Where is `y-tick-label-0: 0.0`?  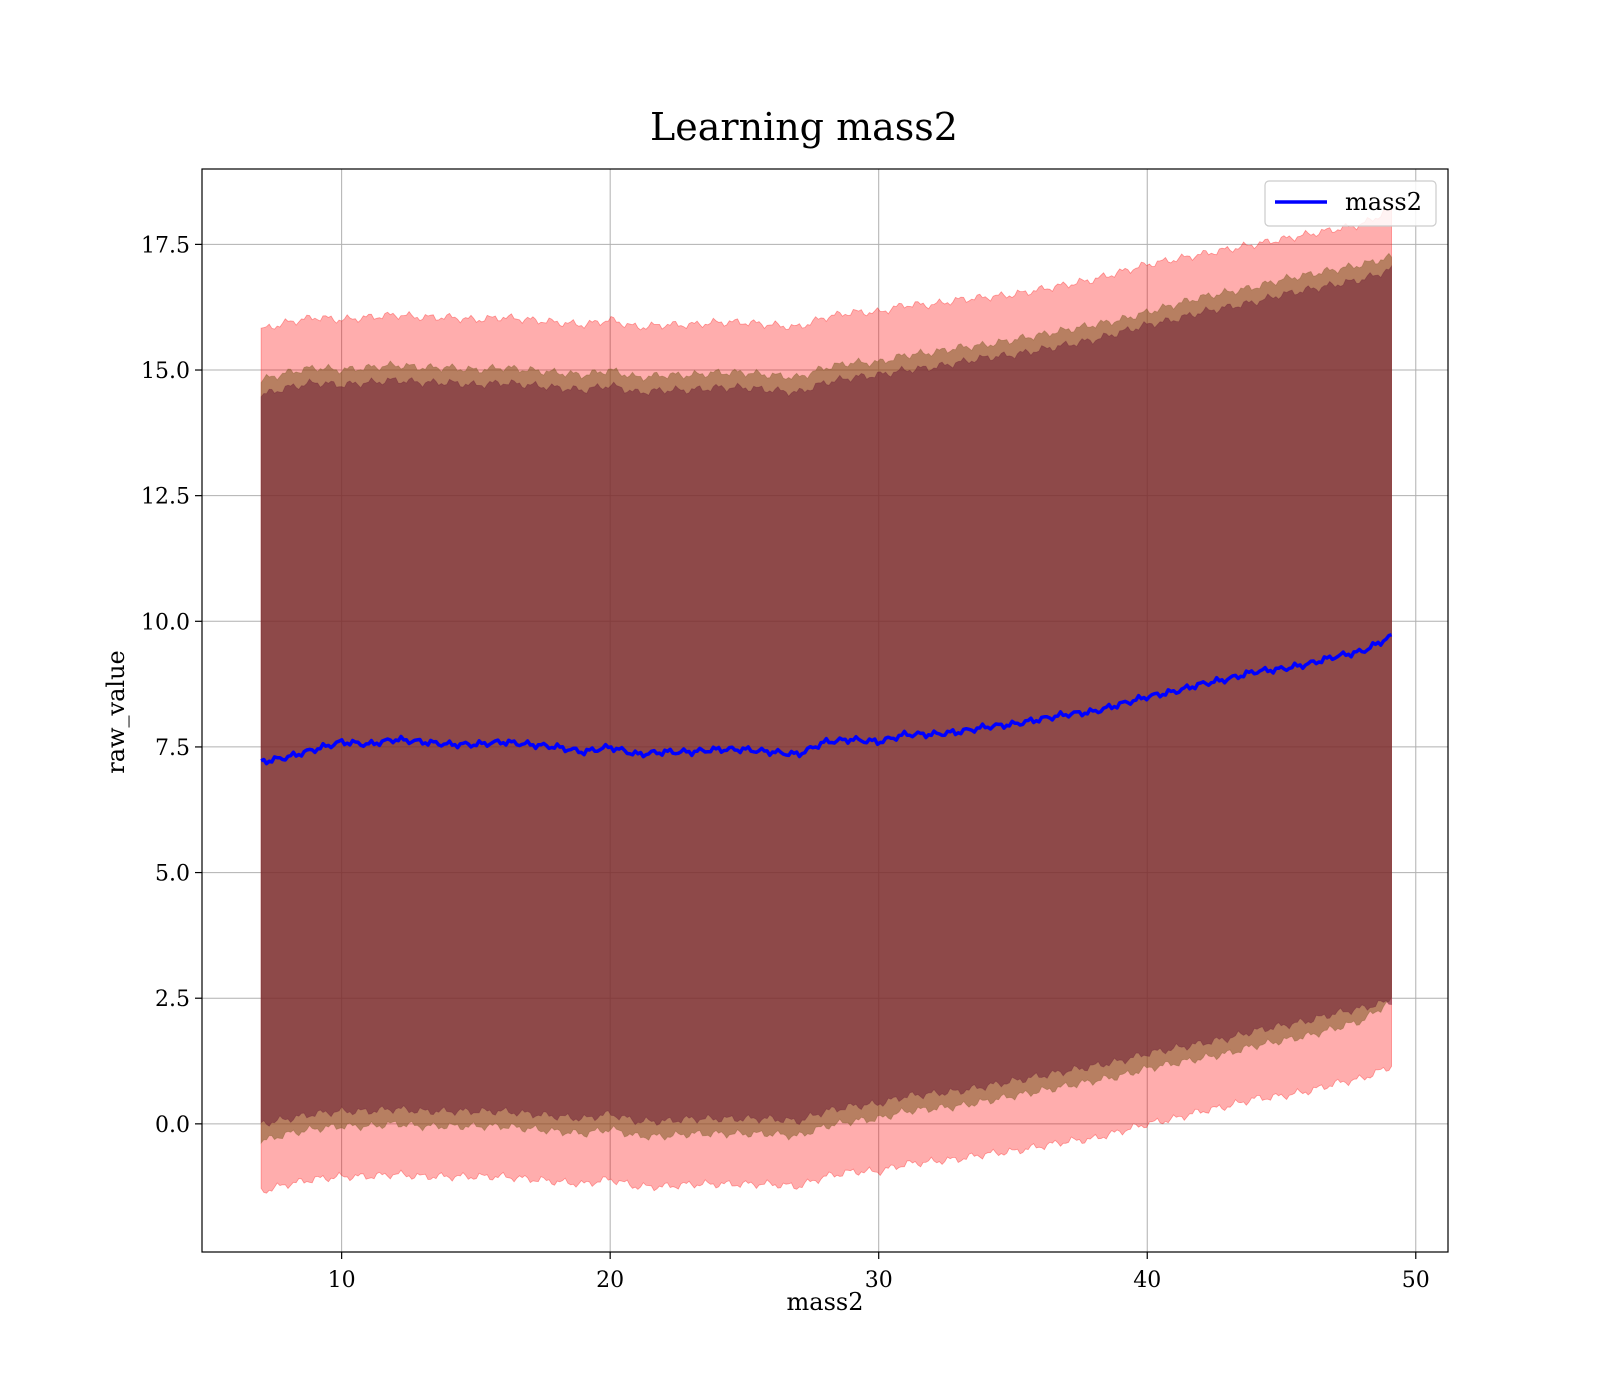 y-tick-label-0: 0.0 is located at coordinates (172, 1125).